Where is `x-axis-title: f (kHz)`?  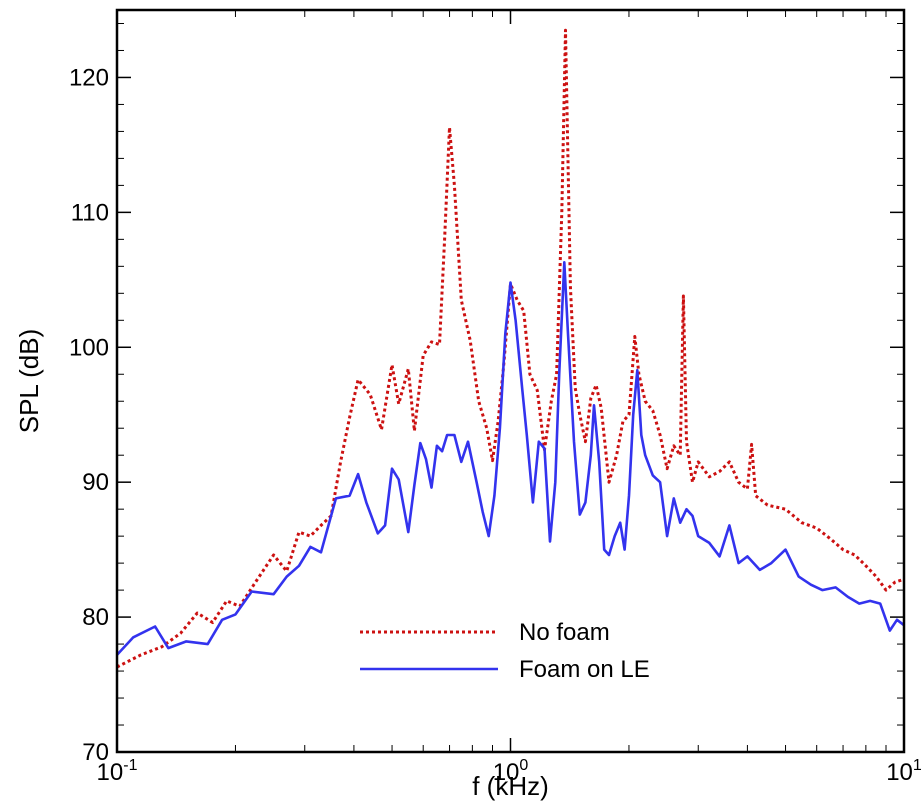
x-axis-title: f (kHz) is located at coordinates (510, 786).